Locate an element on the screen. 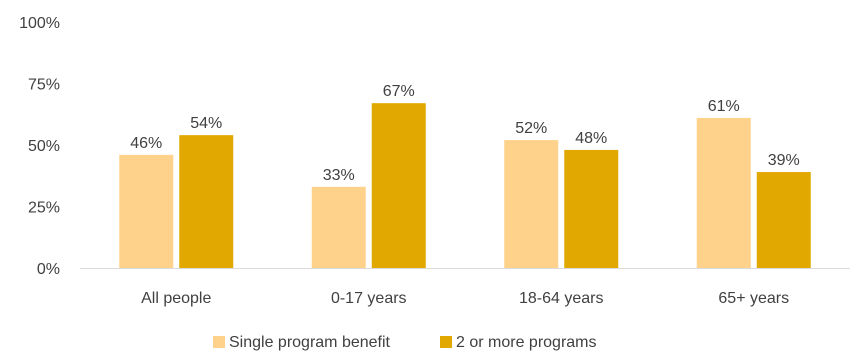  y-tick-label: 0% is located at coordinates (48, 269).